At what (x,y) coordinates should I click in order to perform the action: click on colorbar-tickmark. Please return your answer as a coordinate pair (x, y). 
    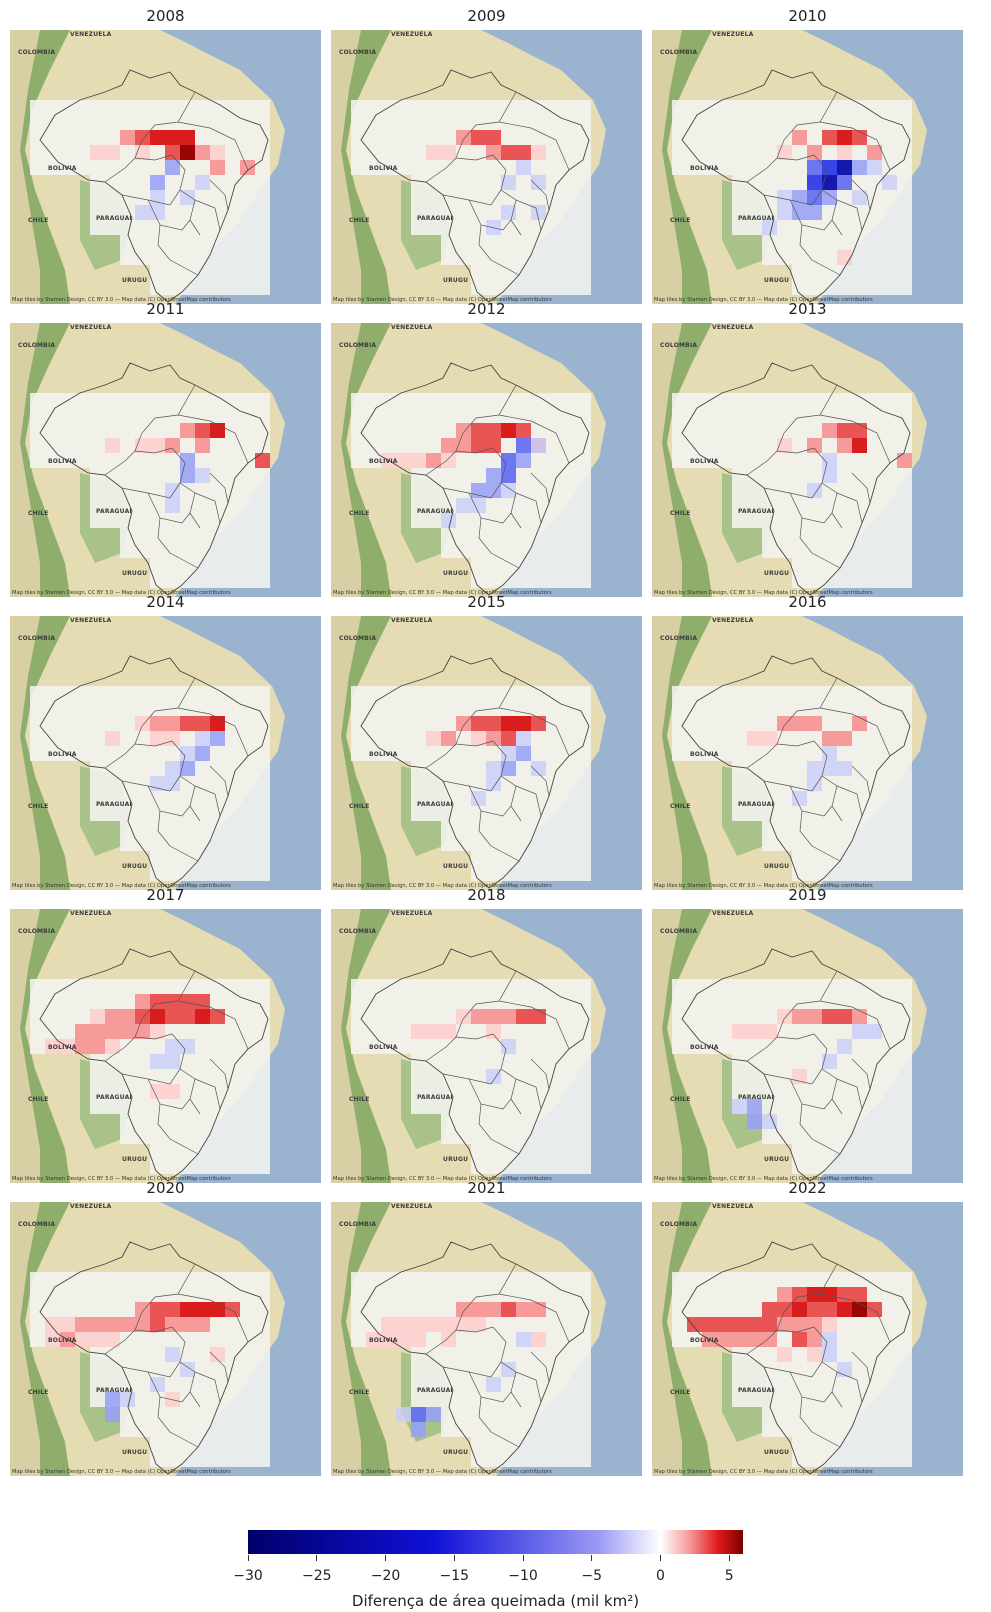
    Looking at the image, I should click on (454, 1558).